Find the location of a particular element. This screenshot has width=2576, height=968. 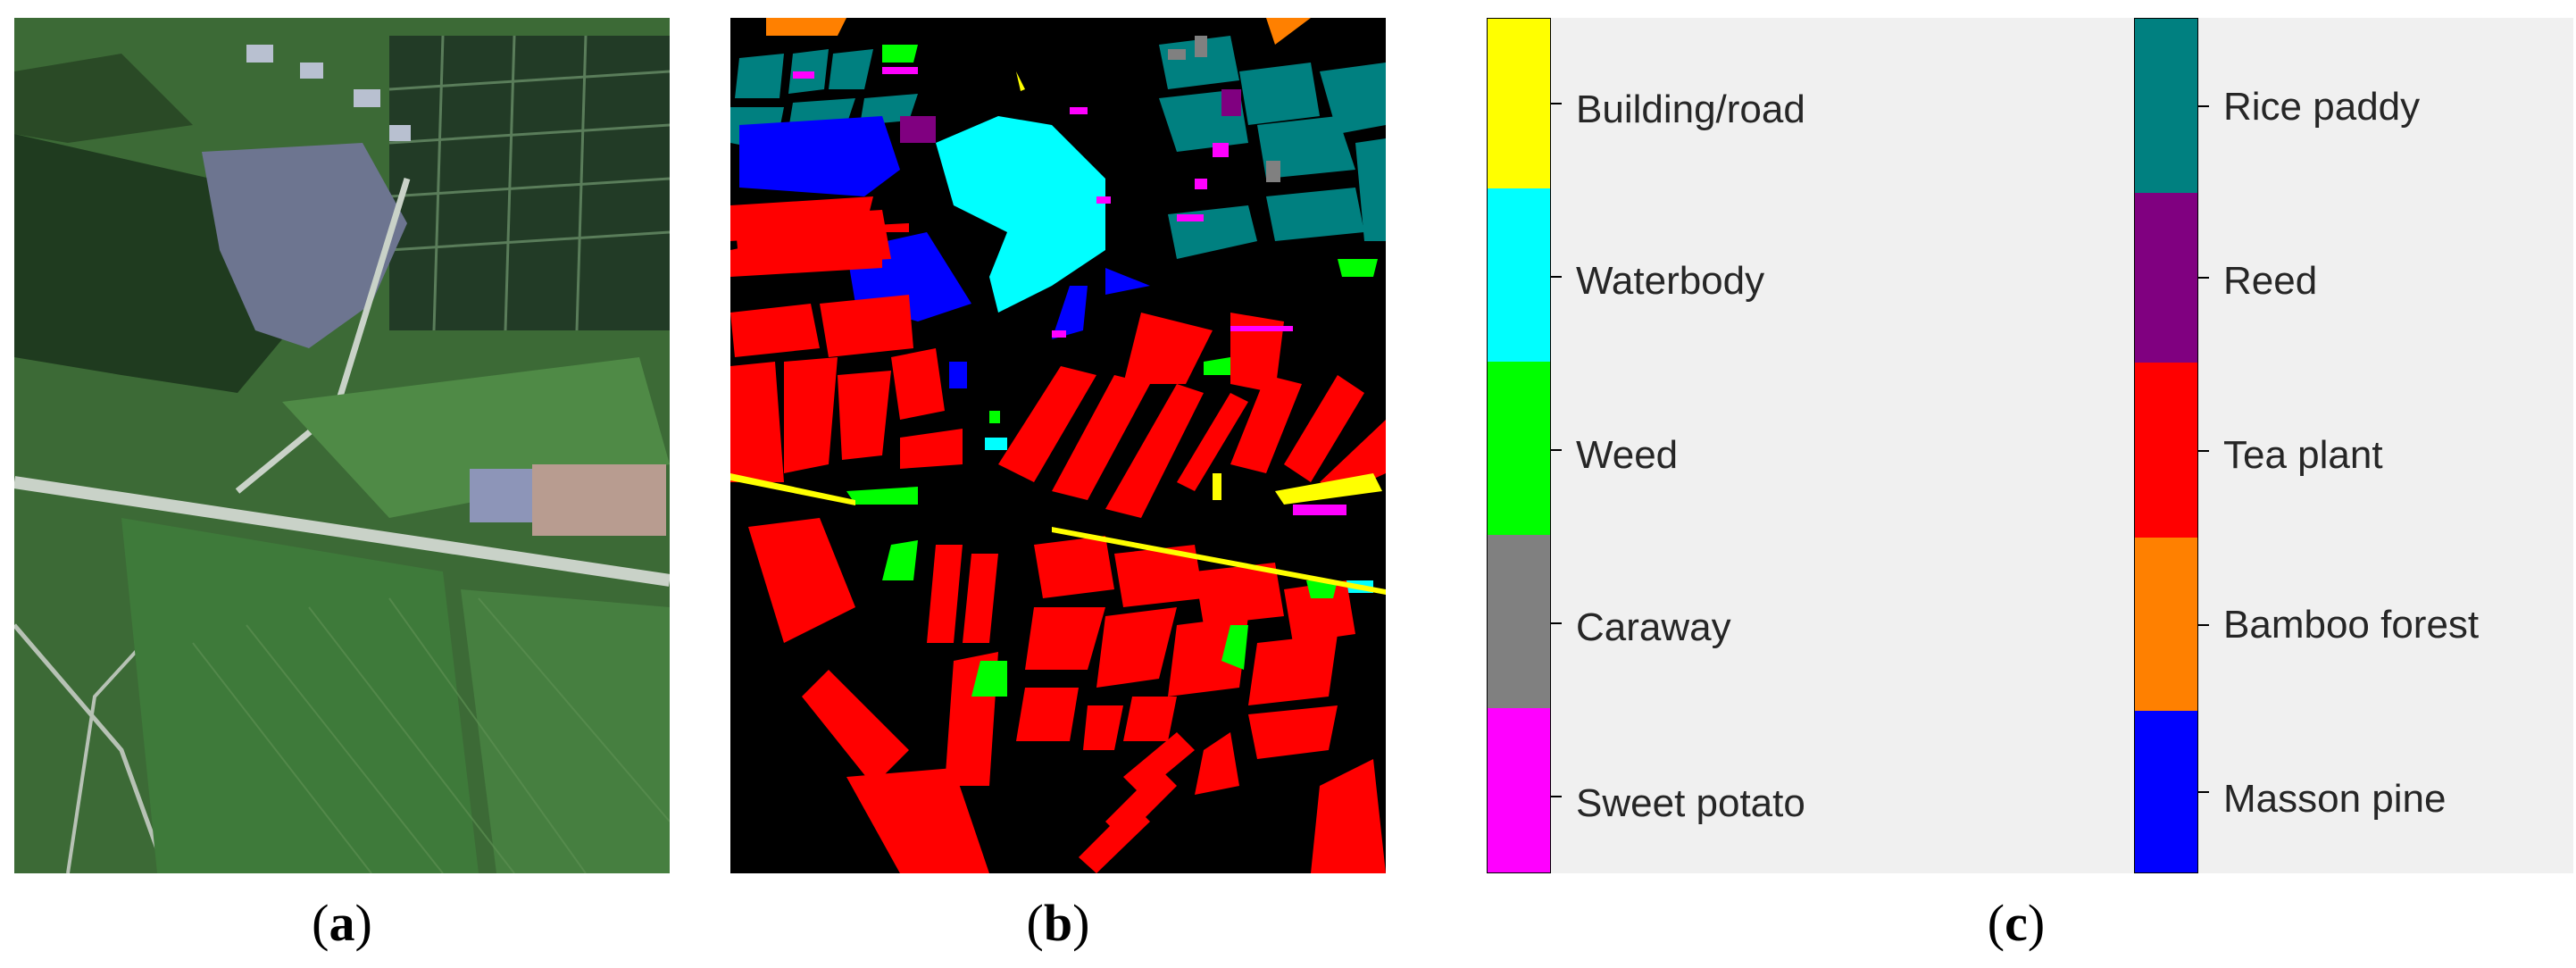

legend-label-building-road: Building/road is located at coordinates (1690, 109).